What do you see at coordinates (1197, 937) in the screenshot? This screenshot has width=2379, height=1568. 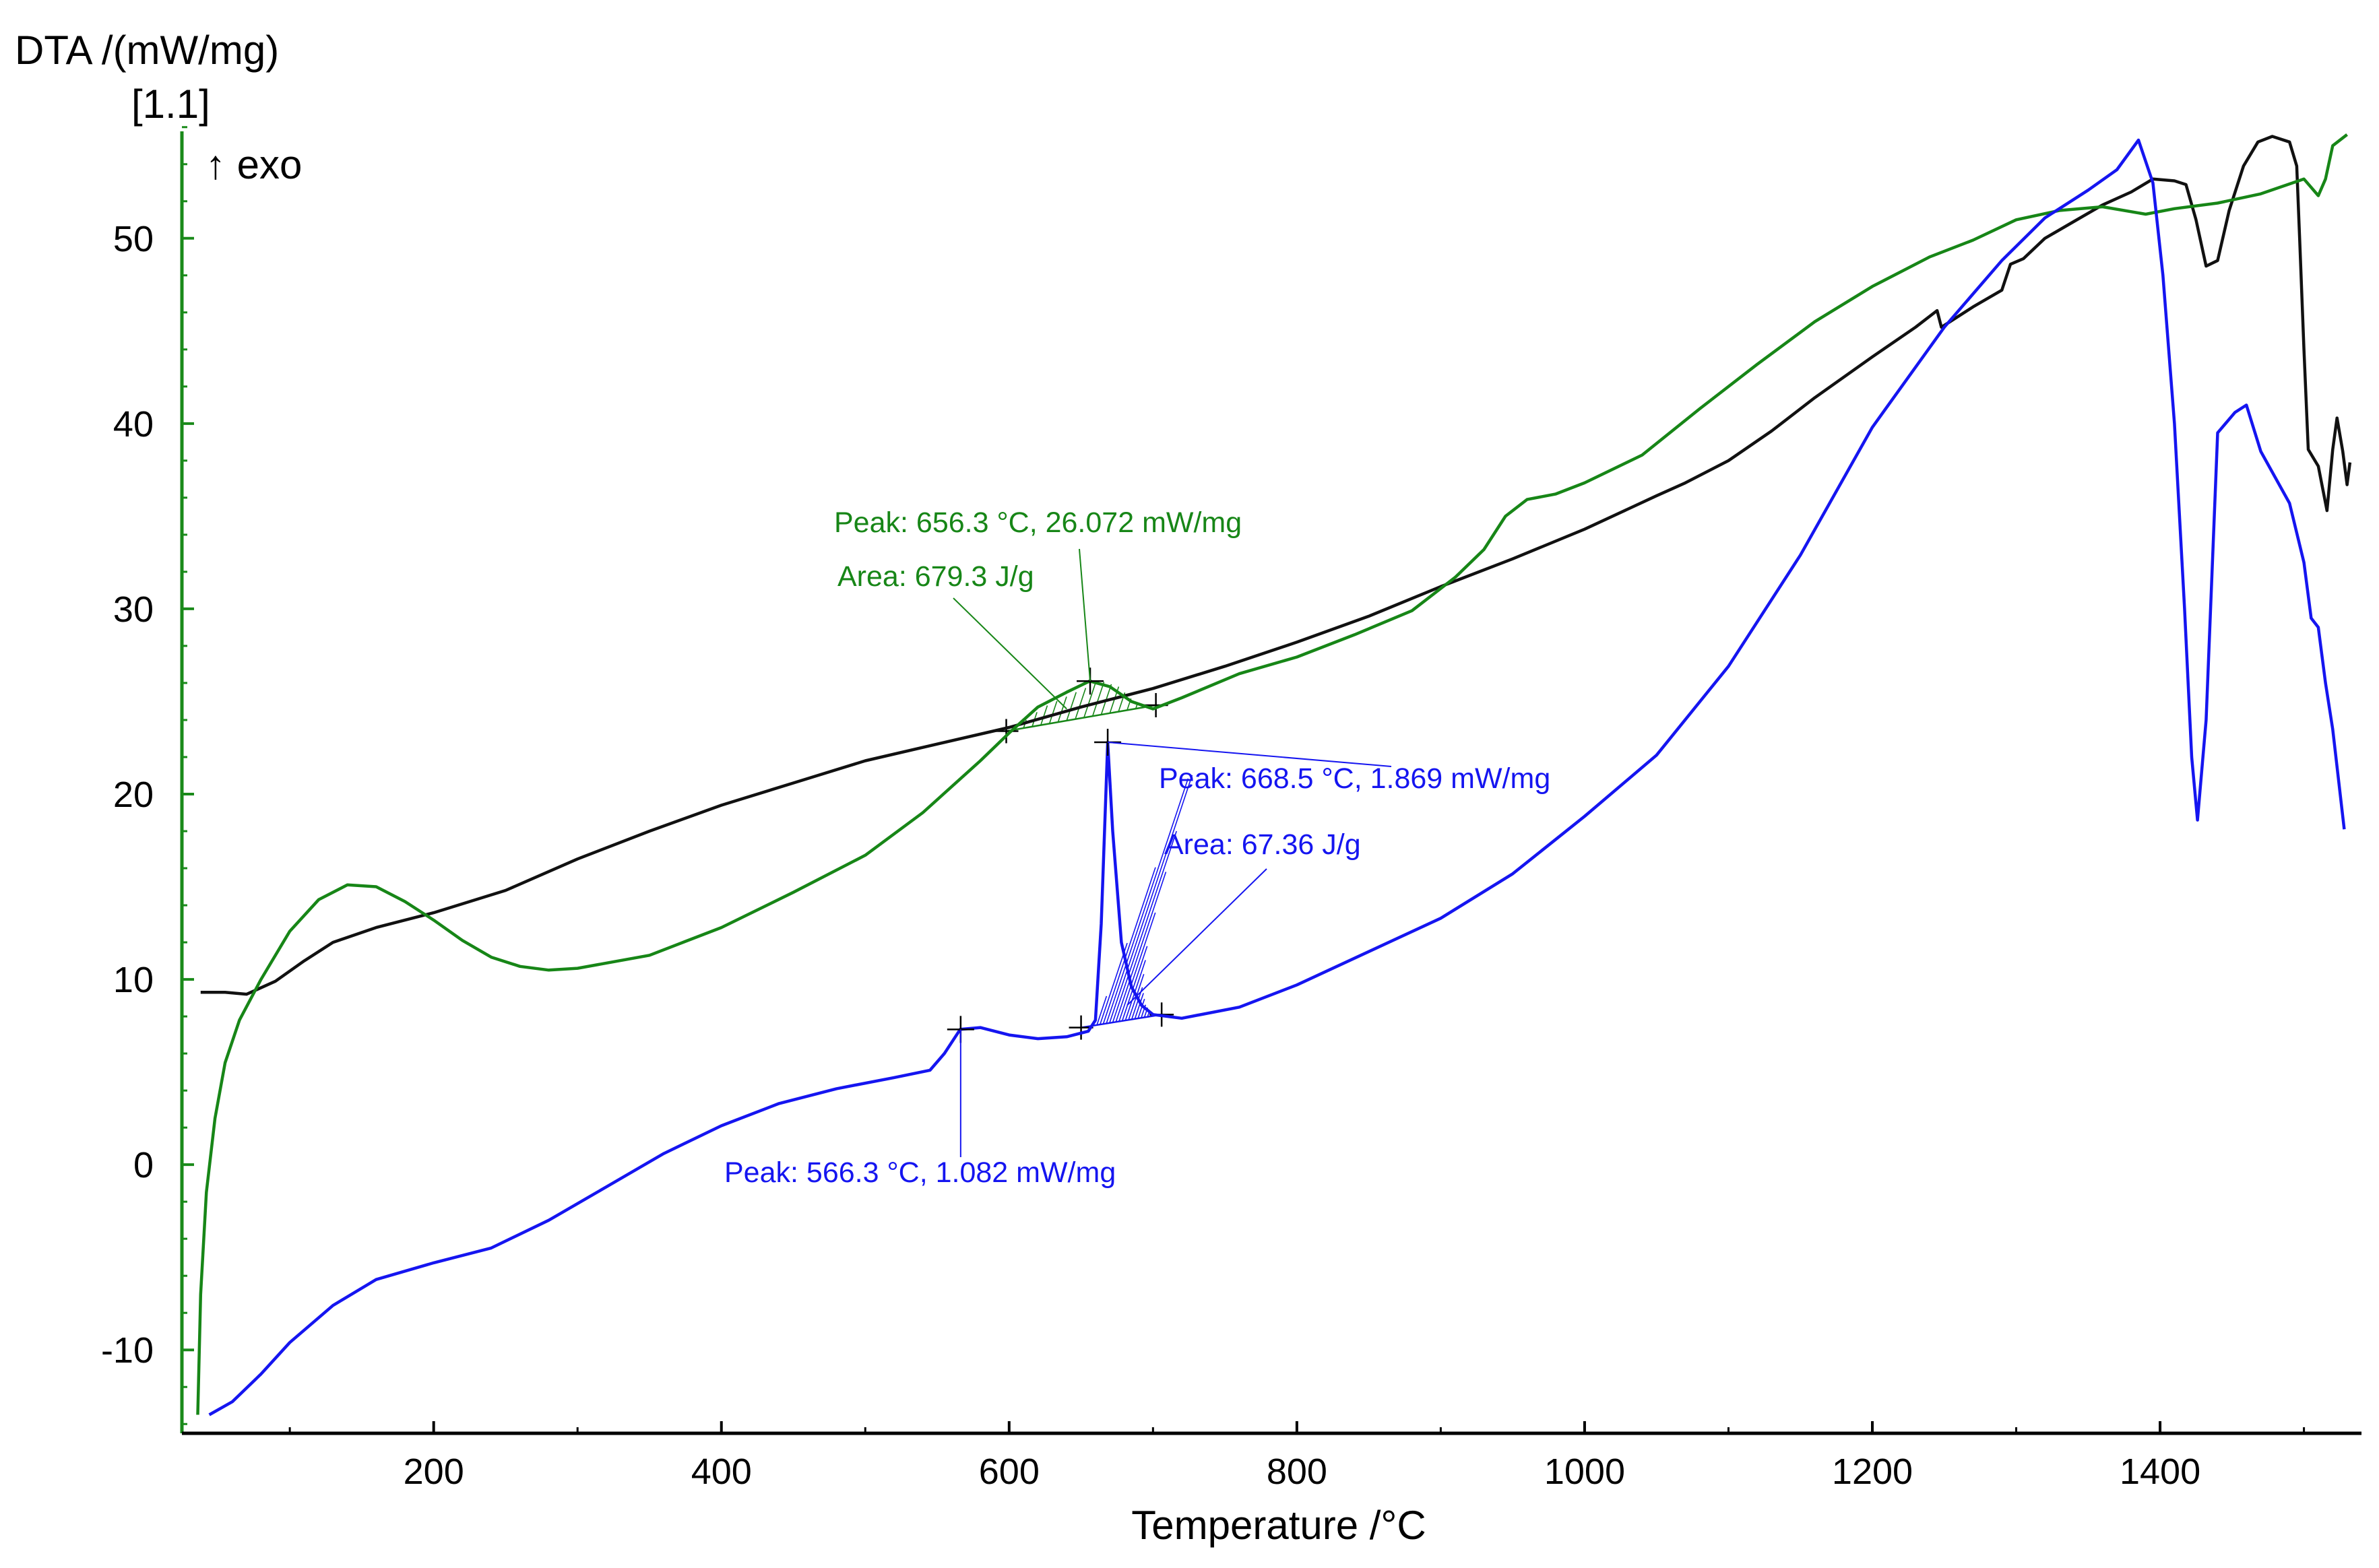 I see `blue-area-leader` at bounding box center [1197, 937].